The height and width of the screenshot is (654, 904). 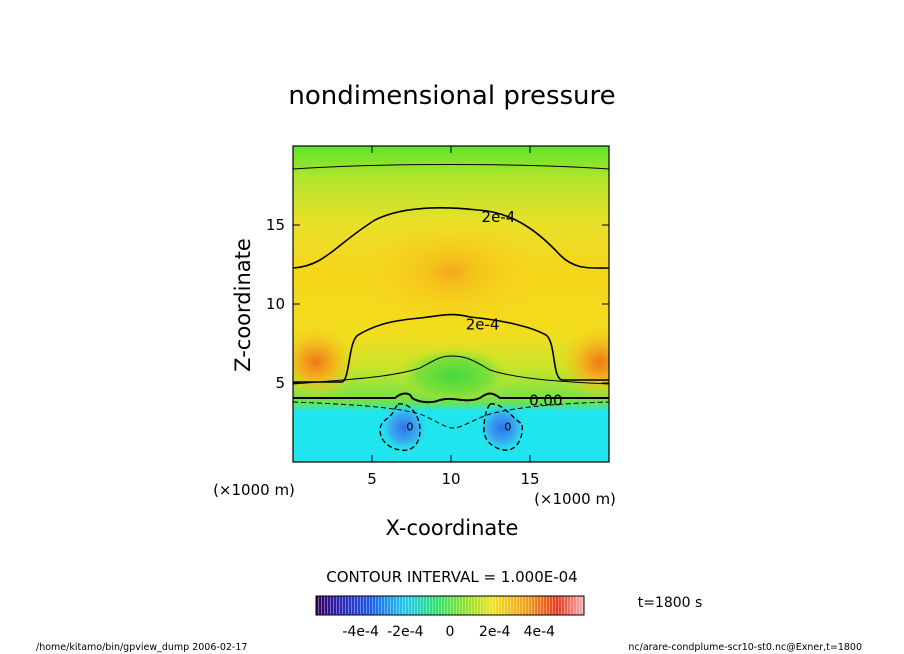 What do you see at coordinates (450, 617) in the screenshot?
I see `colorbar: -4e-4 -2e-4 0 2e-4 4e-4` at bounding box center [450, 617].